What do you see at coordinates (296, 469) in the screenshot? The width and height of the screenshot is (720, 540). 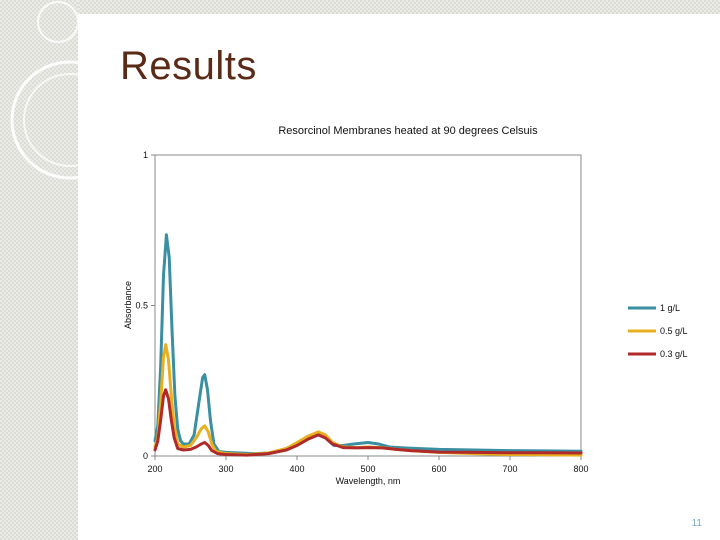 I see `x-tick-label: 400` at bounding box center [296, 469].